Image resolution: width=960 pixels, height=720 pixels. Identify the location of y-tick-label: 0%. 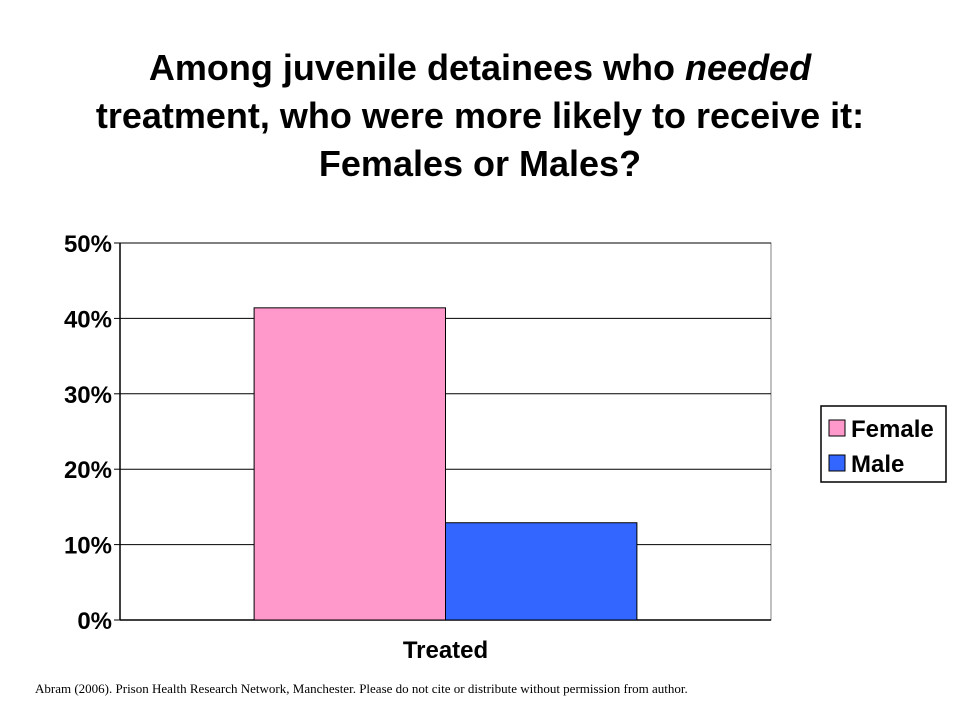
(94, 621).